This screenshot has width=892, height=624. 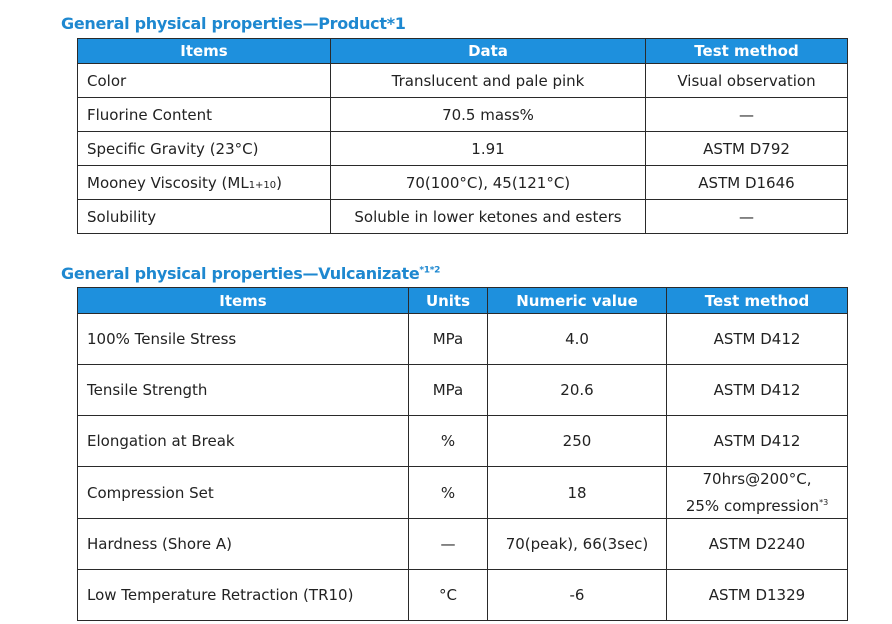 I want to click on table-row: Fluorine Content 70.5 mass% —, so click(x=462, y=114).